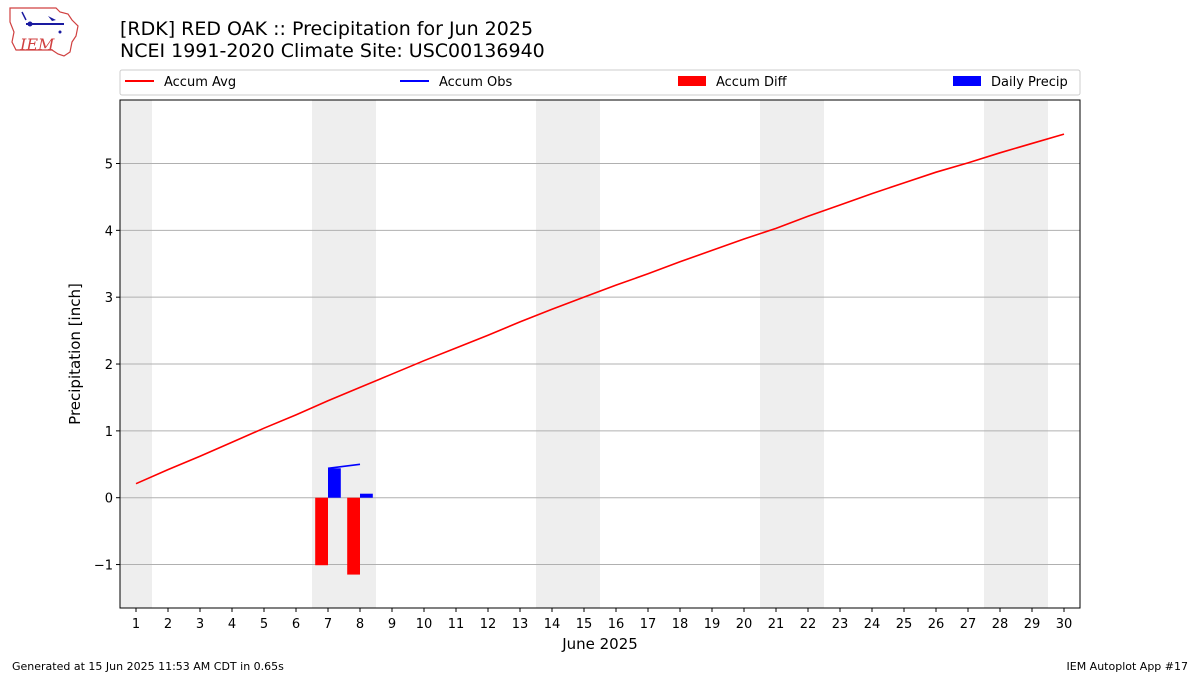 The image size is (1200, 675). I want to click on legend-box, so click(600, 82).